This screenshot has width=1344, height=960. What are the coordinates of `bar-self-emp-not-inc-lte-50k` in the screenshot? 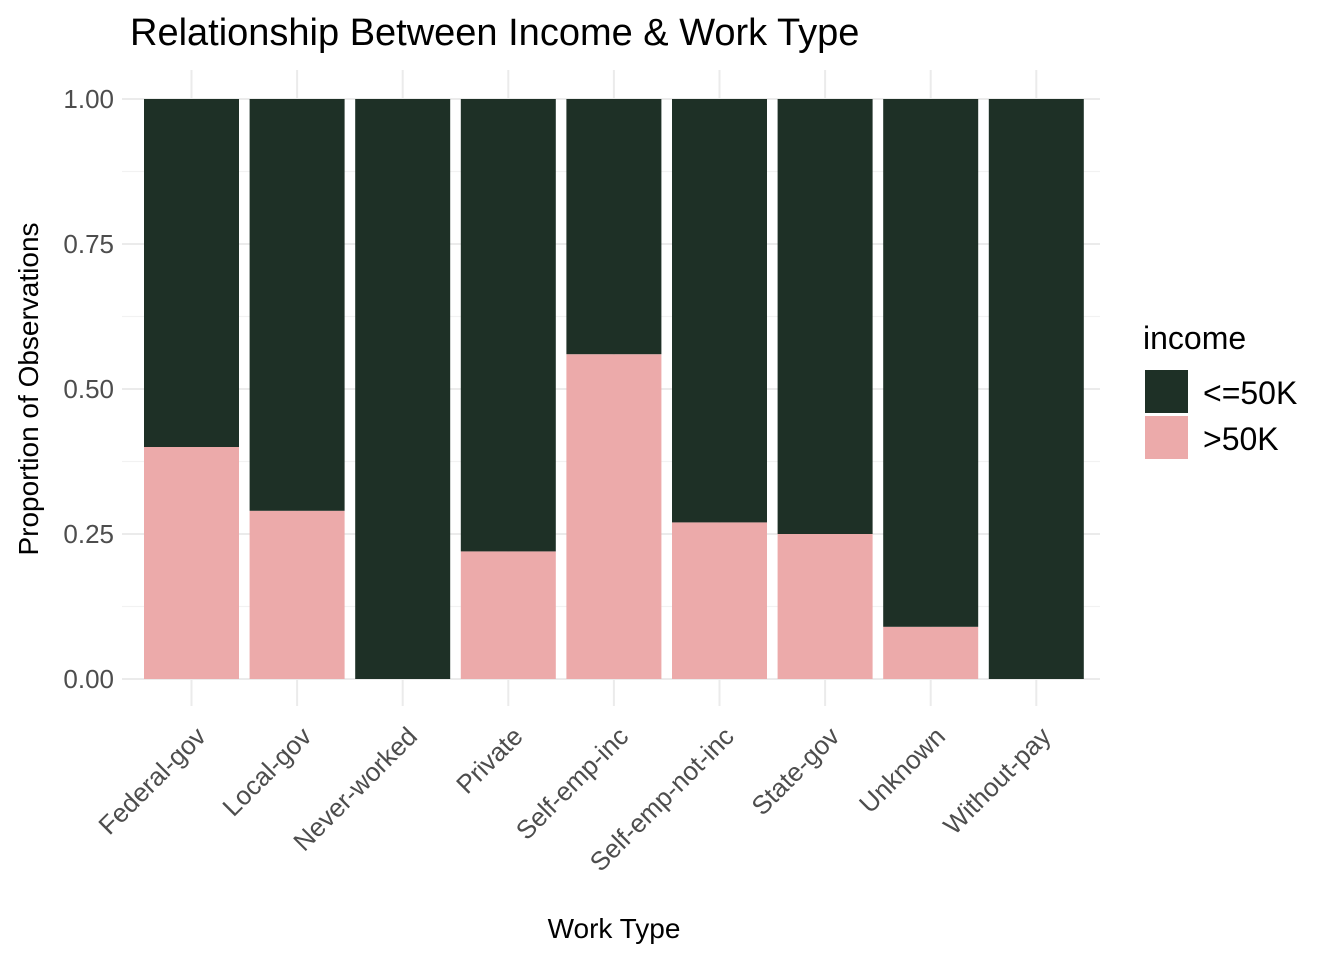 It's located at (719, 311).